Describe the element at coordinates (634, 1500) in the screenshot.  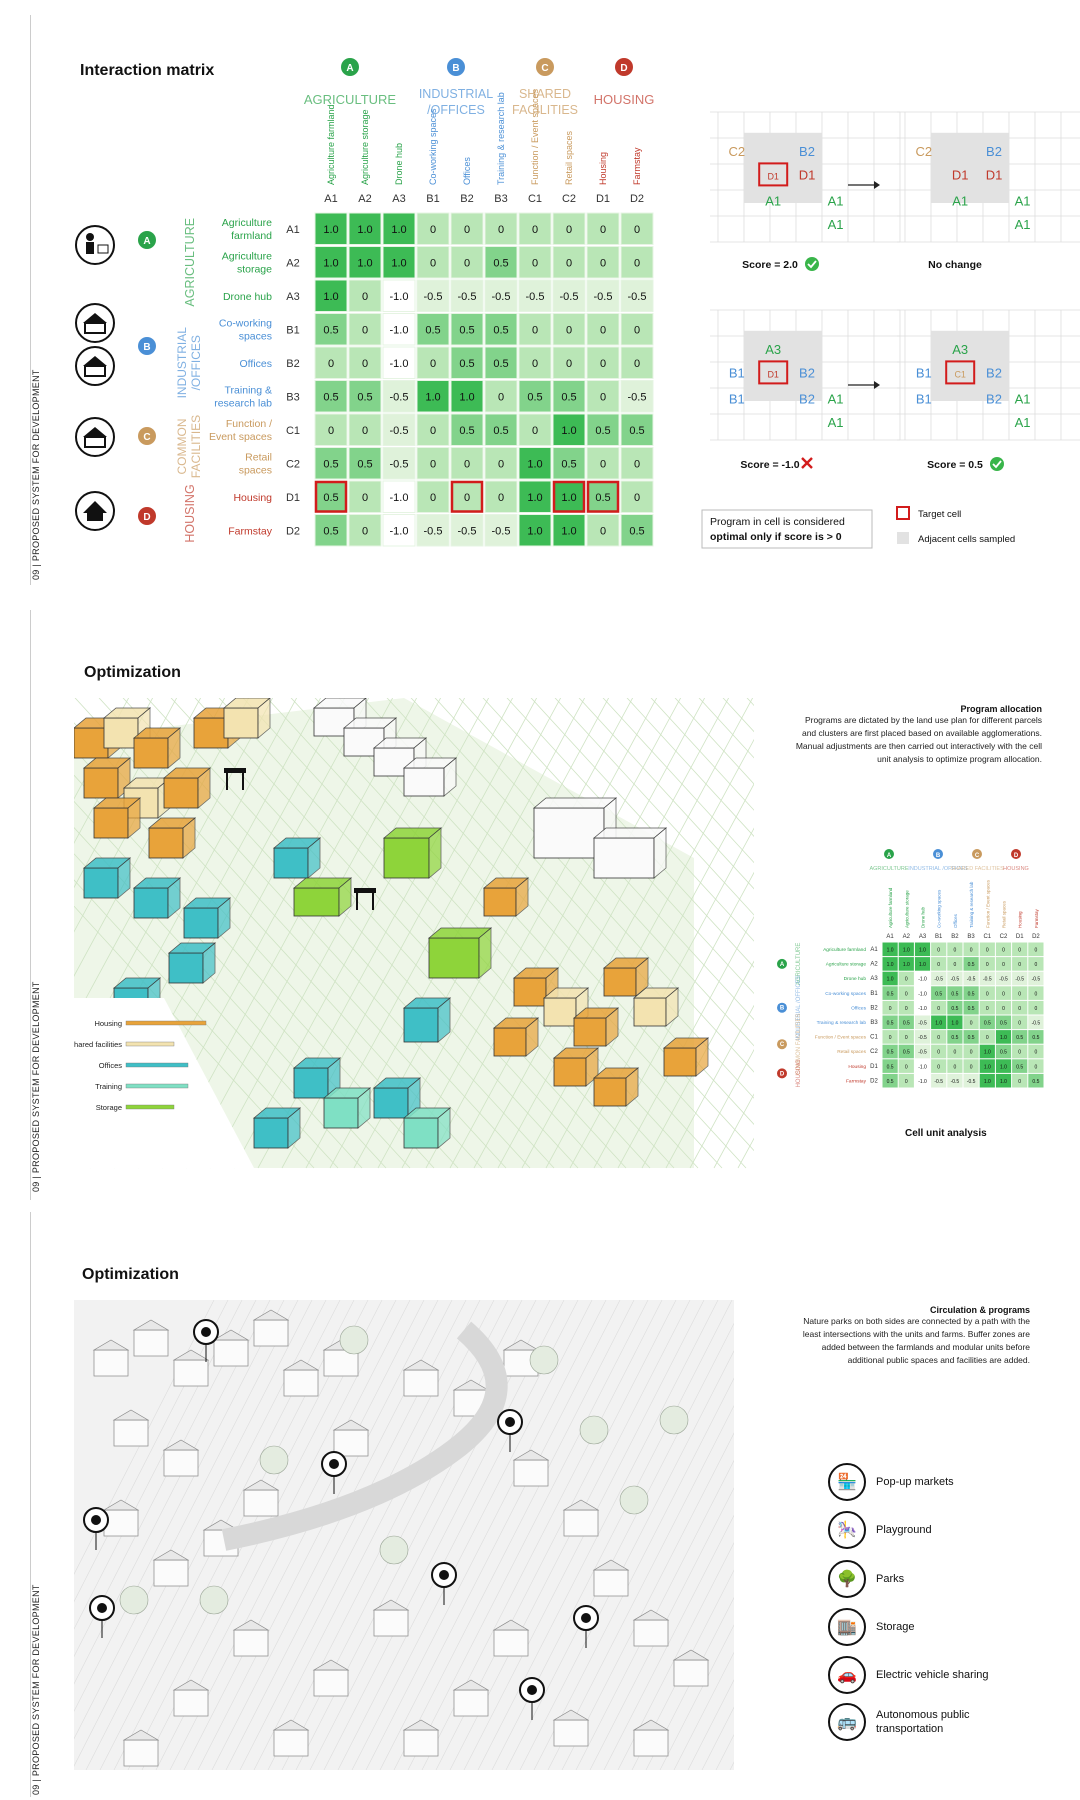
I see `tree-sketch` at that location.